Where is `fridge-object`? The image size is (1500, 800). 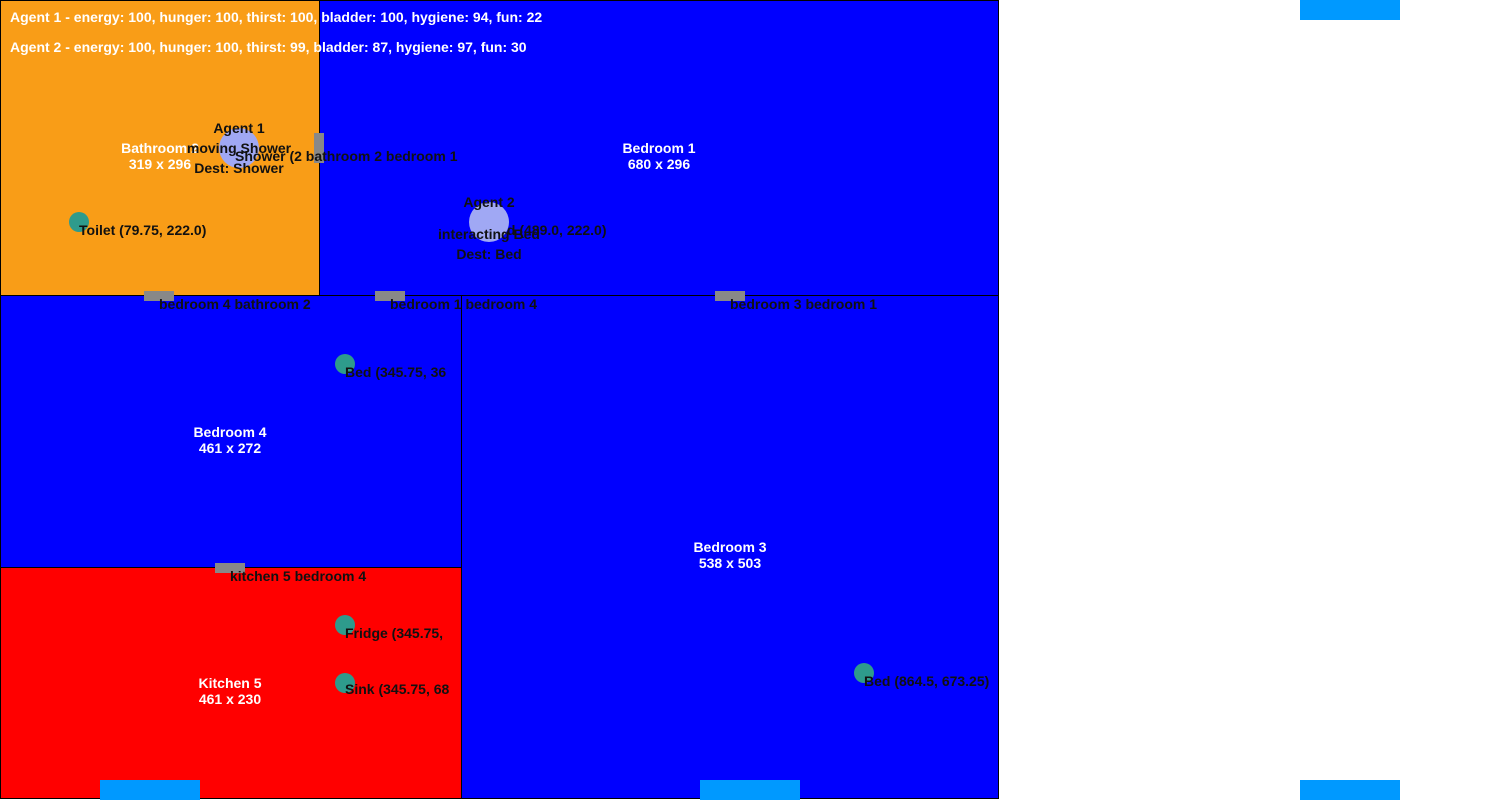
fridge-object is located at coordinates (345, 625).